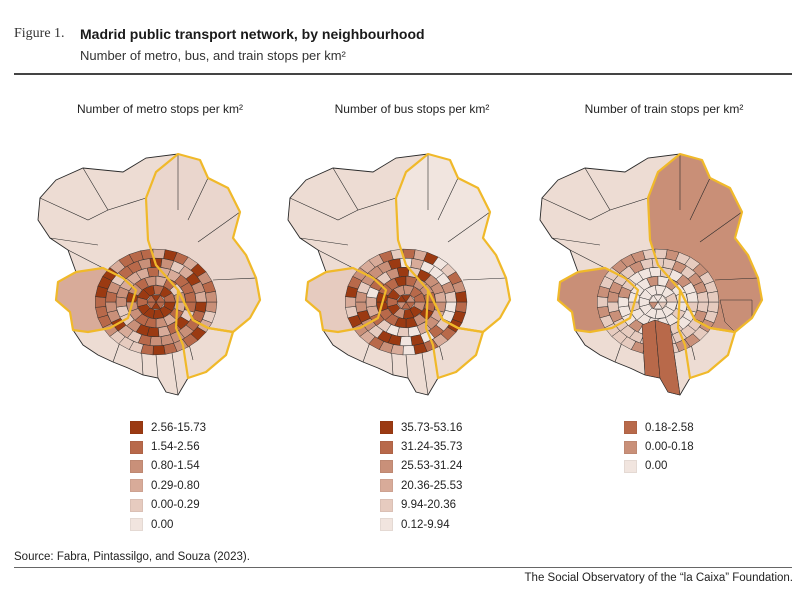 Image resolution: width=801 pixels, height=592 pixels. I want to click on legend-item: 0.80-1.54, so click(168, 466).